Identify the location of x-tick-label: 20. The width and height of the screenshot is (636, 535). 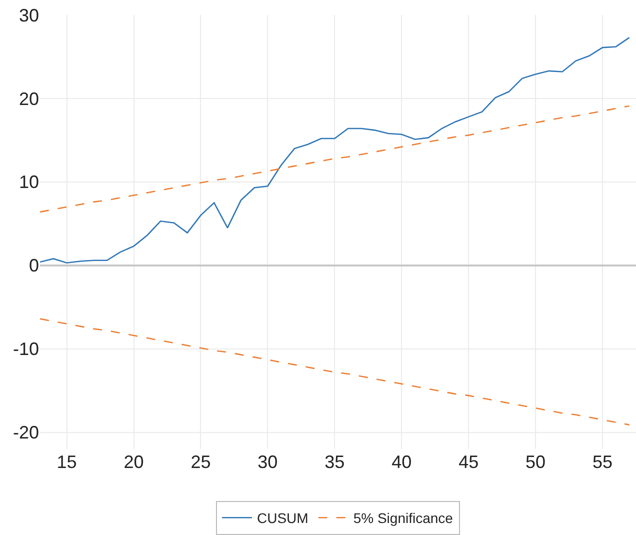
(134, 462).